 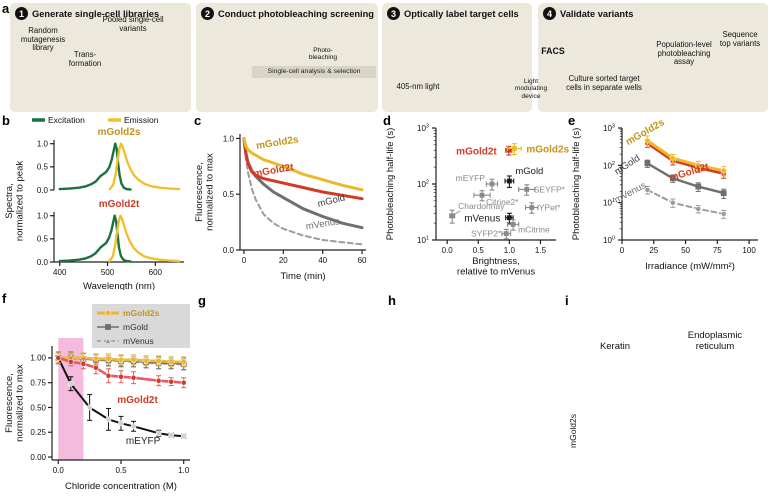 I want to click on svg-text: 60, so click(x=362, y=260).